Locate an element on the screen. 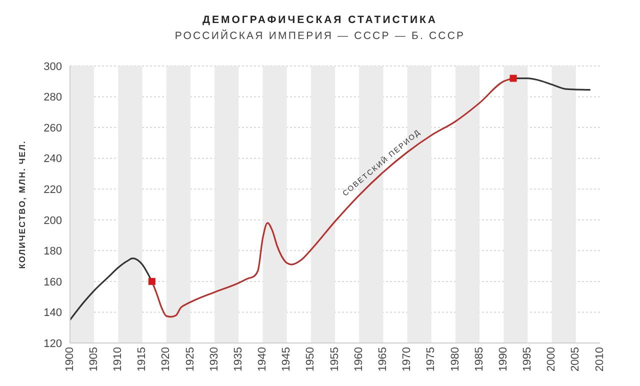  x-tick-label: 1980 is located at coordinates (455, 359).